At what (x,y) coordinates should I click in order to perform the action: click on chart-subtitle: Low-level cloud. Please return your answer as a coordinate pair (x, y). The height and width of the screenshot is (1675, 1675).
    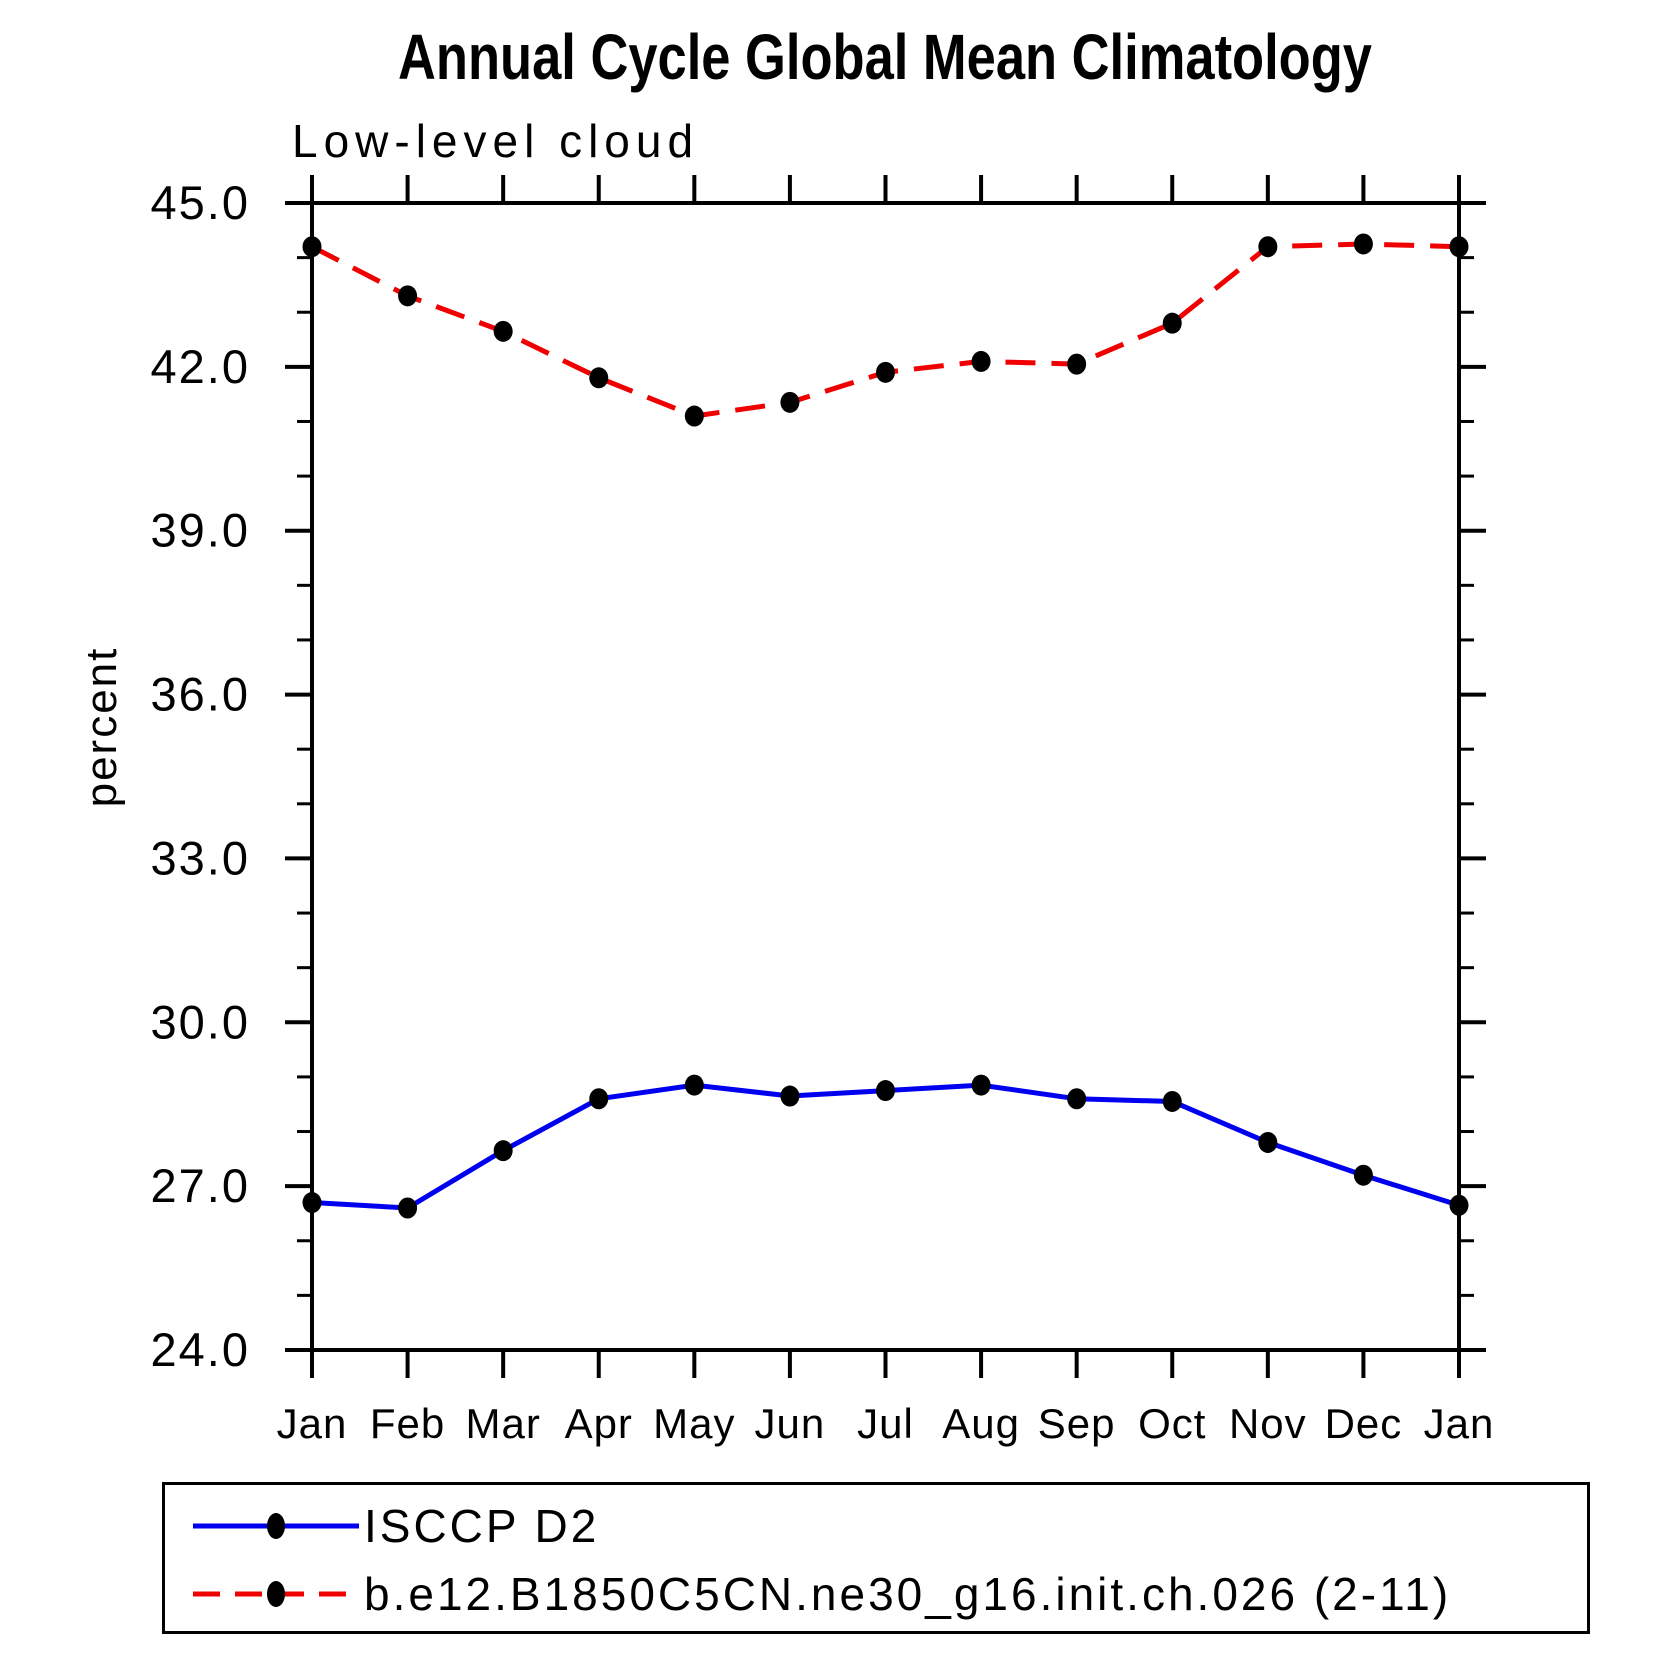
    Looking at the image, I should click on (496, 141).